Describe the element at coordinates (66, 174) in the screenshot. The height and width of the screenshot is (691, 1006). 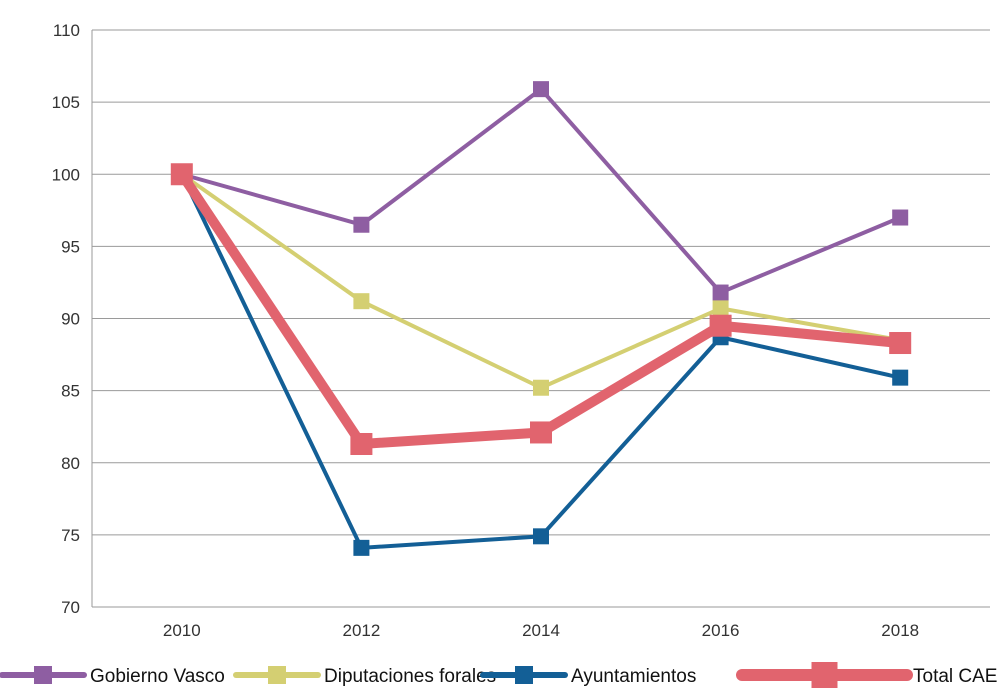
I see `y-tick-label: 100` at that location.